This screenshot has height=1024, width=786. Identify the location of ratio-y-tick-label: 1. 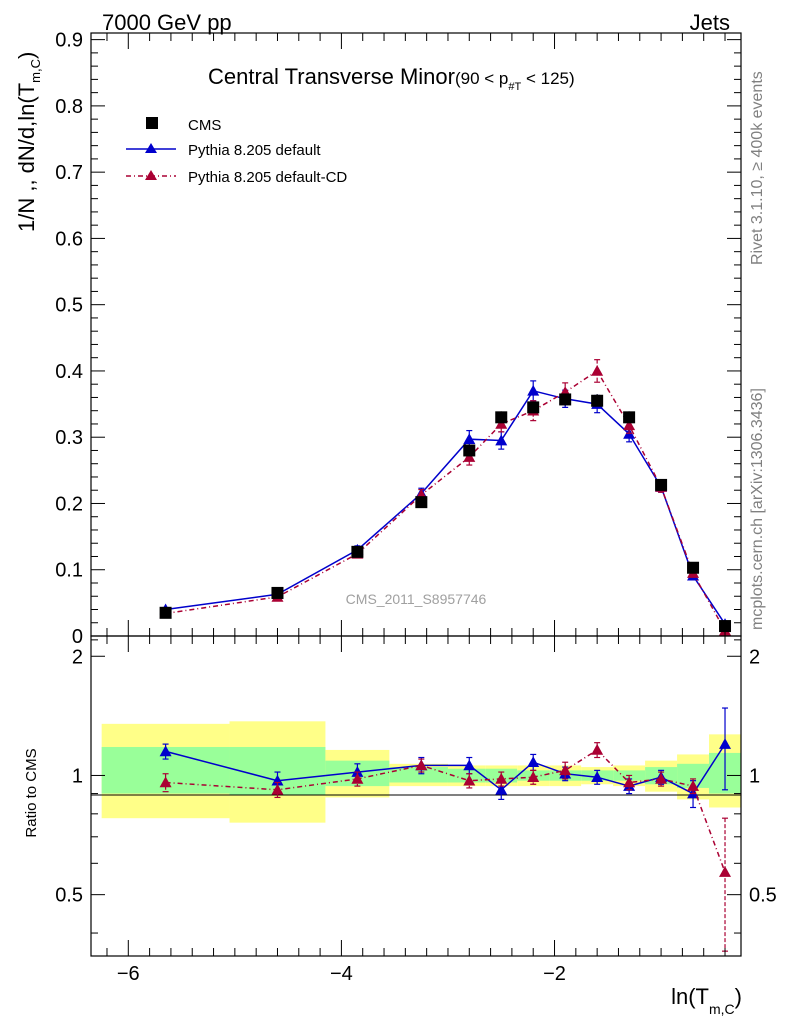
(77, 776).